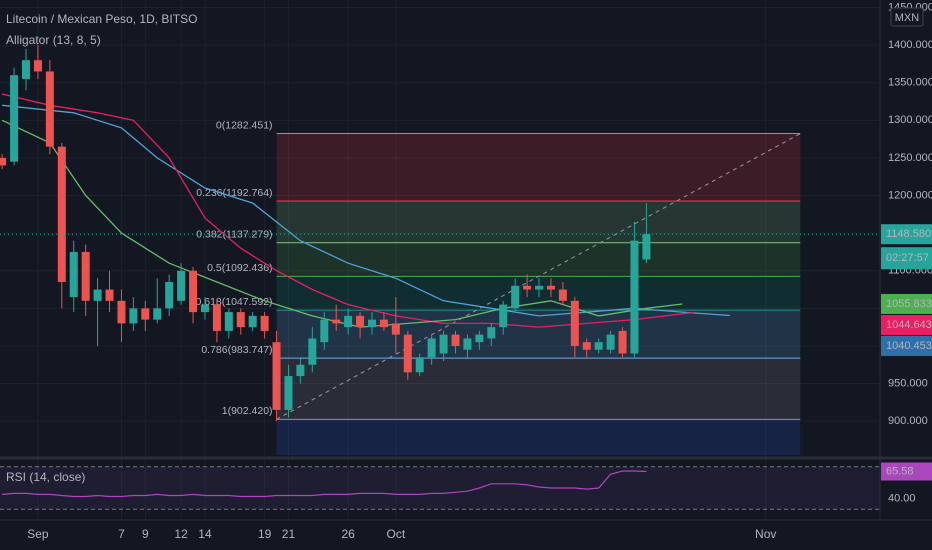 The width and height of the screenshot is (932, 550). Describe the element at coordinates (236, 350) in the screenshot. I see `fib-label: 0.786(983.747)` at that location.